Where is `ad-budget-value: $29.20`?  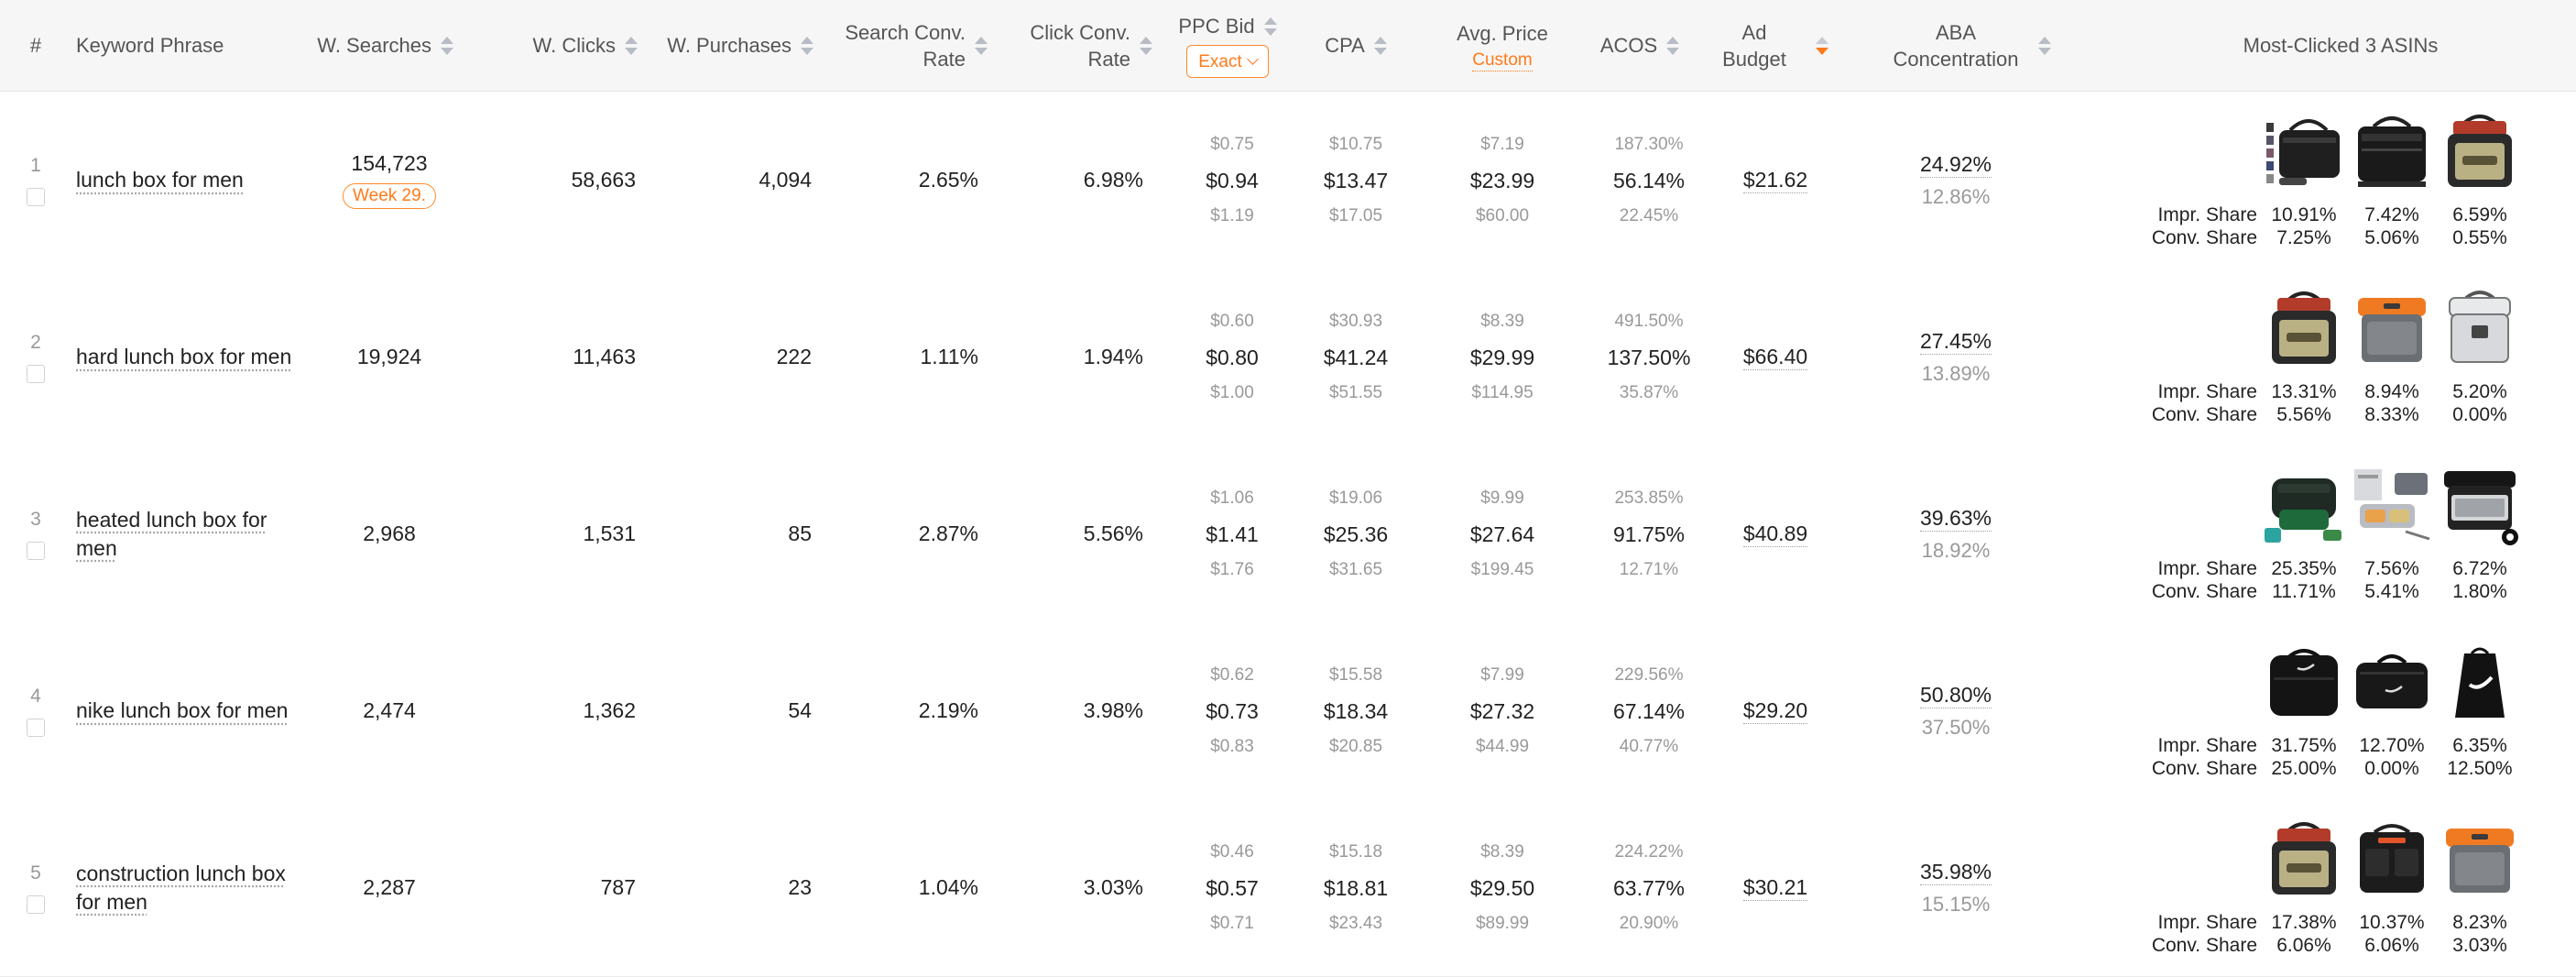 ad-budget-value: $29.20 is located at coordinates (1775, 711).